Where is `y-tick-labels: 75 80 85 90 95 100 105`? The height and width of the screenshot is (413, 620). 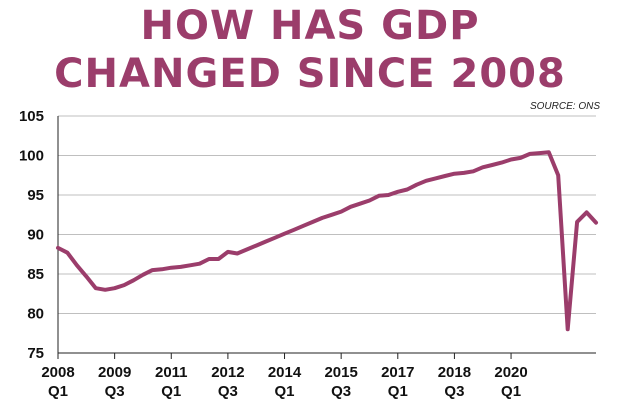 y-tick-labels: 75 80 85 90 95 100 105 is located at coordinates (31, 235).